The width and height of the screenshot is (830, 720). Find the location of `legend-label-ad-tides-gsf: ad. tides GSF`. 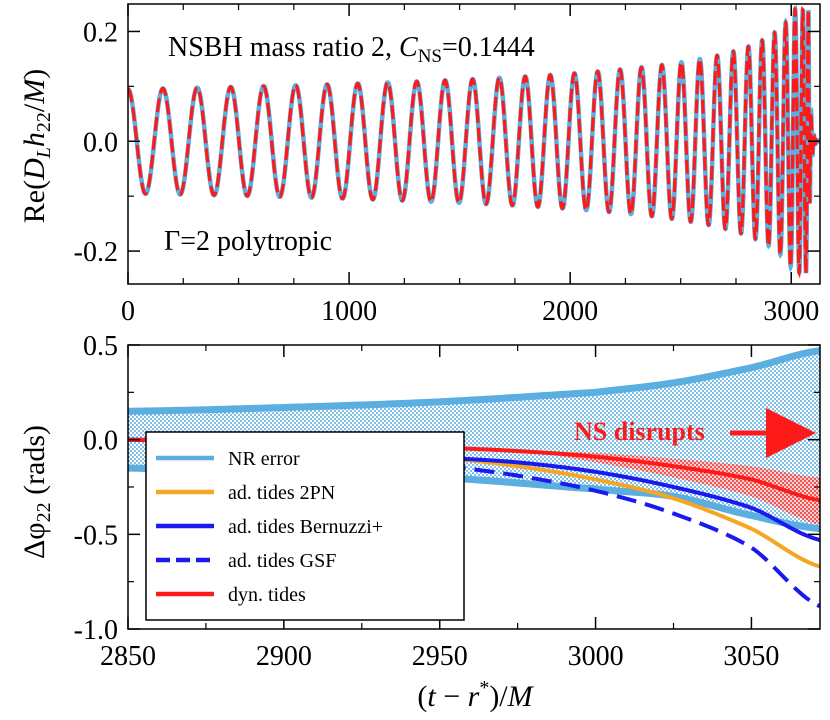

legend-label-ad-tides-gsf: ad. tides GSF is located at coordinates (282, 561).